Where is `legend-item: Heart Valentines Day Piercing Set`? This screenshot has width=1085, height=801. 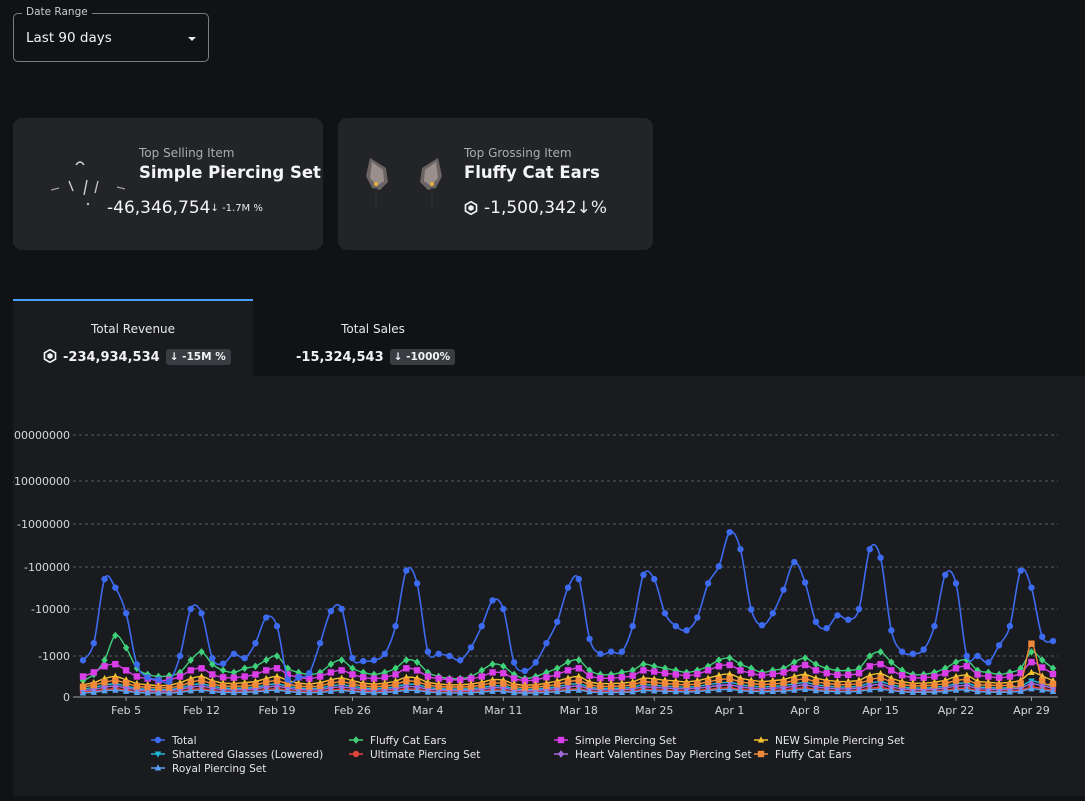
legend-item: Heart Valentines Day Piercing Set is located at coordinates (653, 755).